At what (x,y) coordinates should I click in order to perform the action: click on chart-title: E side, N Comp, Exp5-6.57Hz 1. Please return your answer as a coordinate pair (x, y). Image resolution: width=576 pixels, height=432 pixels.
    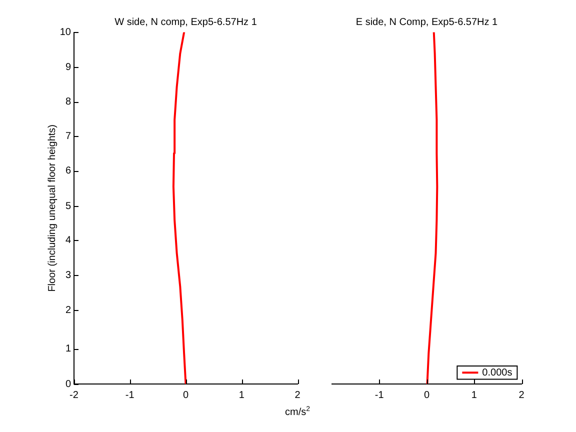
    Looking at the image, I should click on (426, 22).